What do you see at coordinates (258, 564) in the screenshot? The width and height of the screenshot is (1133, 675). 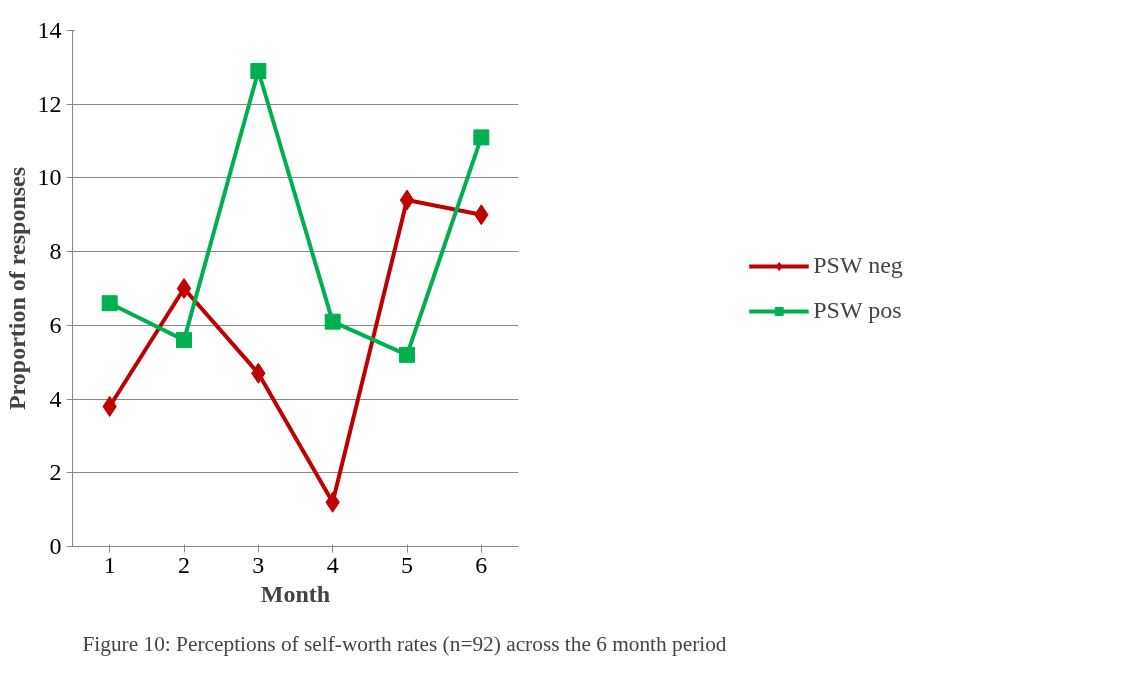 I see `x-tick-label: 3` at bounding box center [258, 564].